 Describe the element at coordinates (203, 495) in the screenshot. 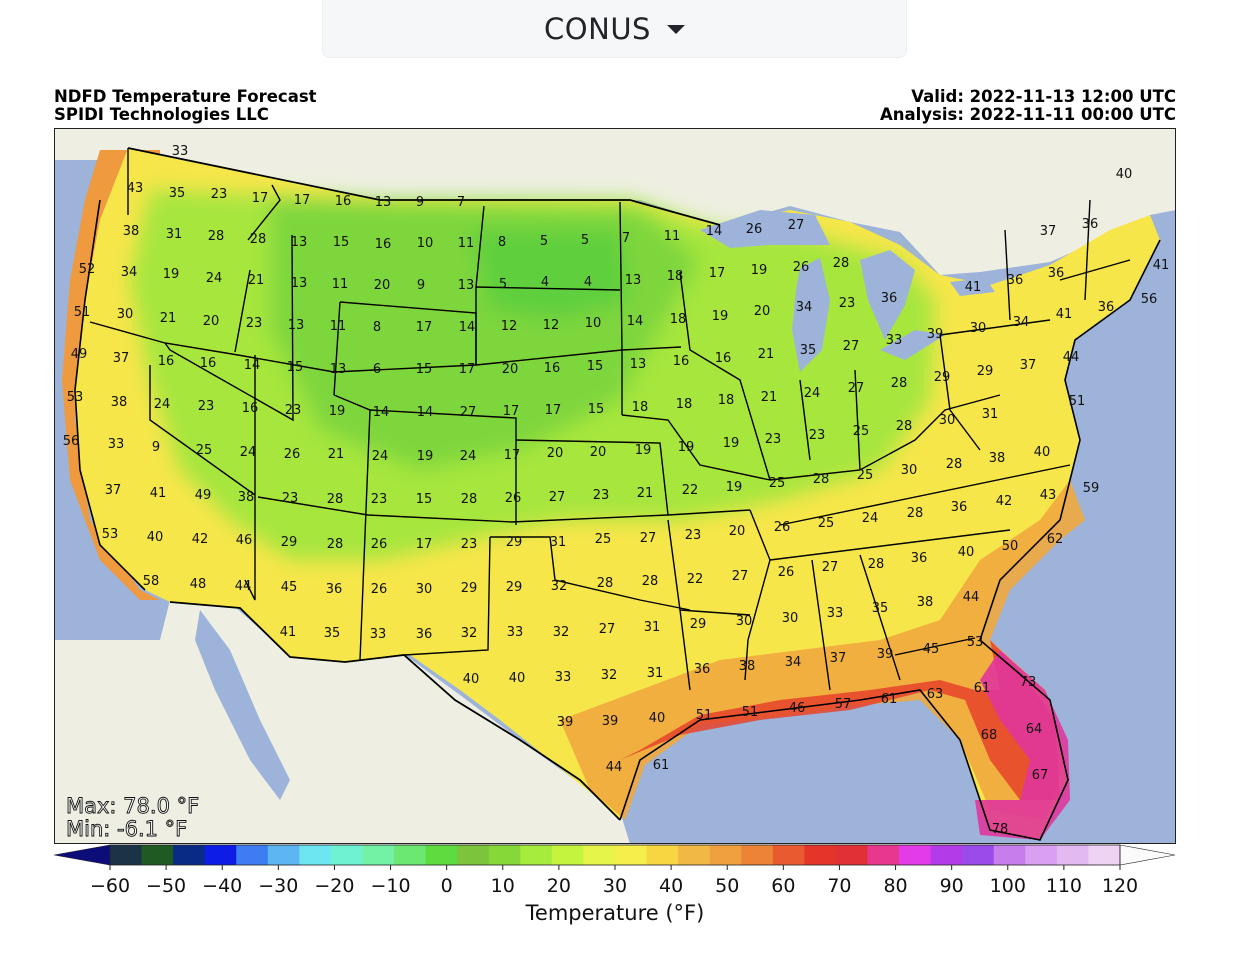

I see `temp-label: 49` at that location.